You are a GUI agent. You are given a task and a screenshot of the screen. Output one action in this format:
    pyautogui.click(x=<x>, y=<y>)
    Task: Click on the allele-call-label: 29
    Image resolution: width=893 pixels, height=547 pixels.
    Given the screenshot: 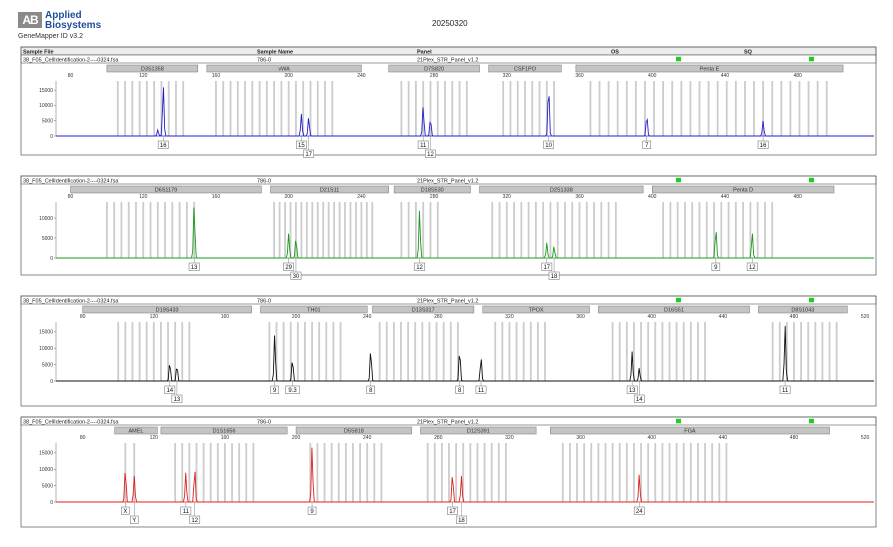 What is the action you would take?
    pyautogui.click(x=288, y=268)
    